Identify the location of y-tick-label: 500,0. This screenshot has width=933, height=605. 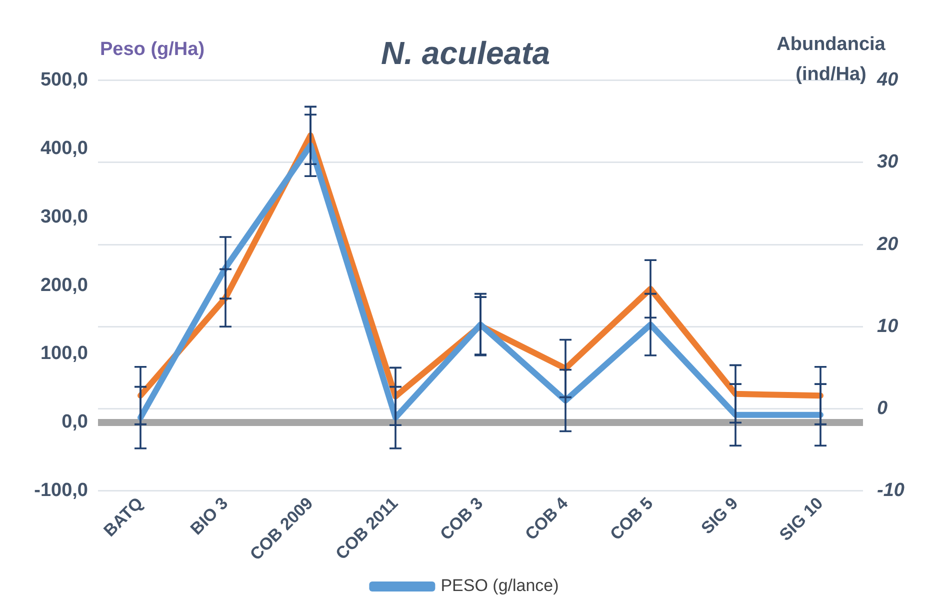
(64, 80).